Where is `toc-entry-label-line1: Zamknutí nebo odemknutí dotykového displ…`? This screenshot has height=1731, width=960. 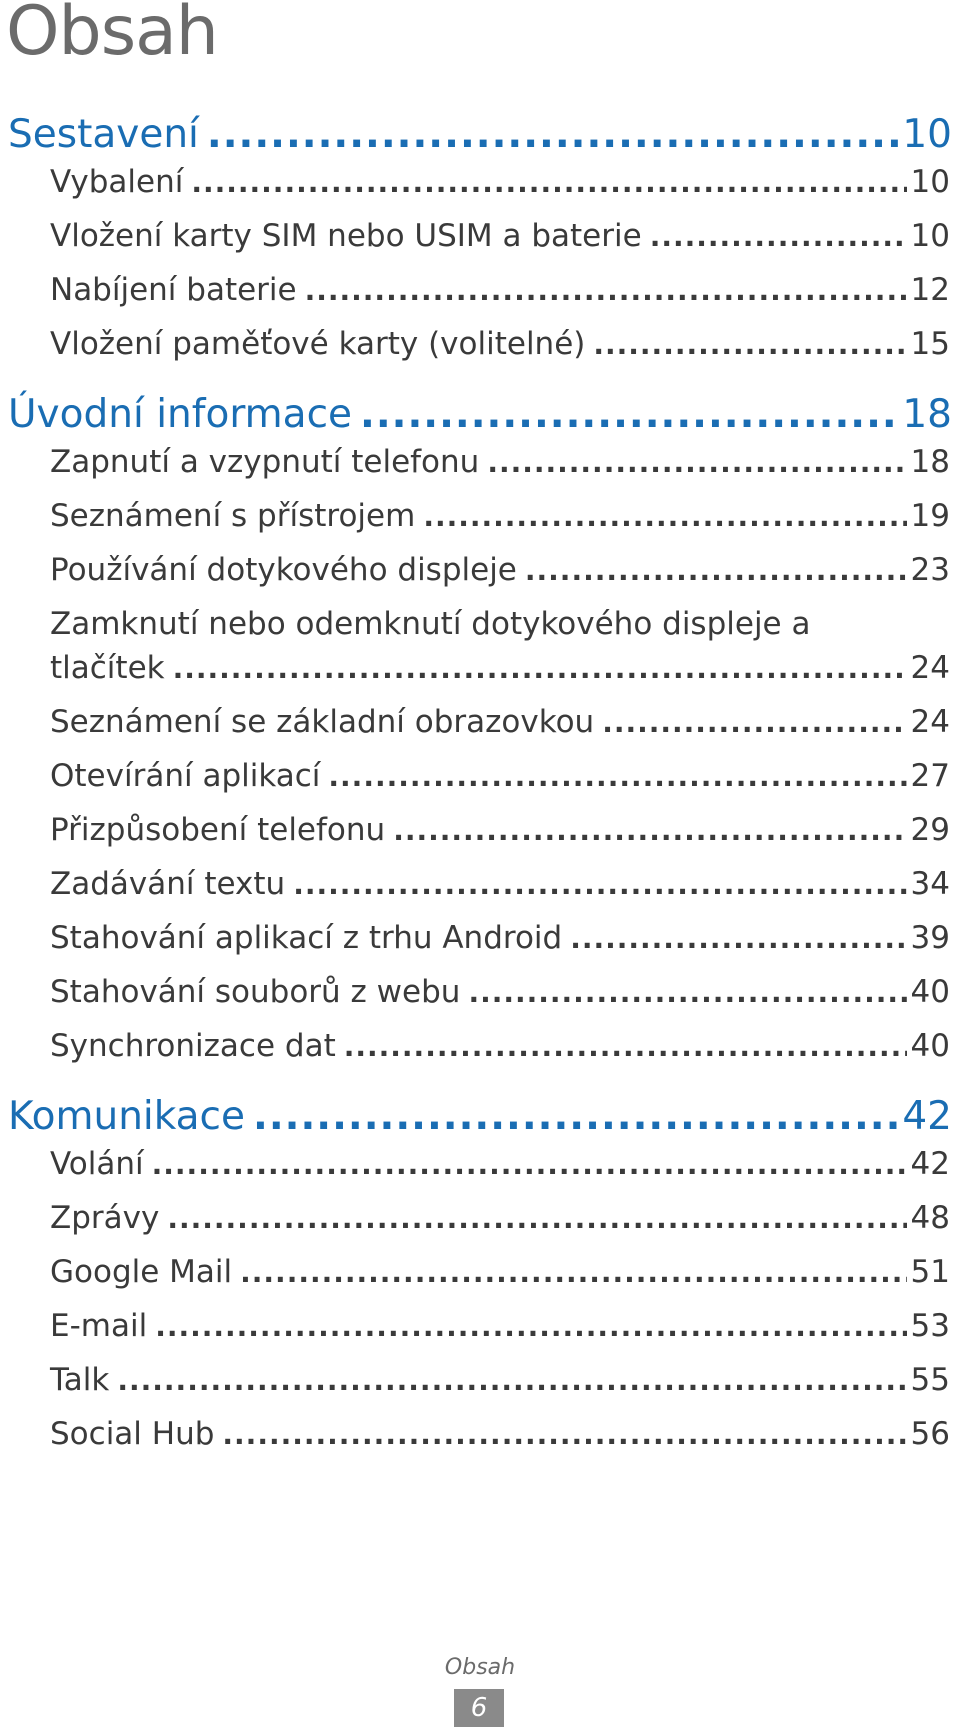
toc-entry-label-line1: Zamknutí nebo odemknutí dotykového displ… is located at coordinates (430, 624).